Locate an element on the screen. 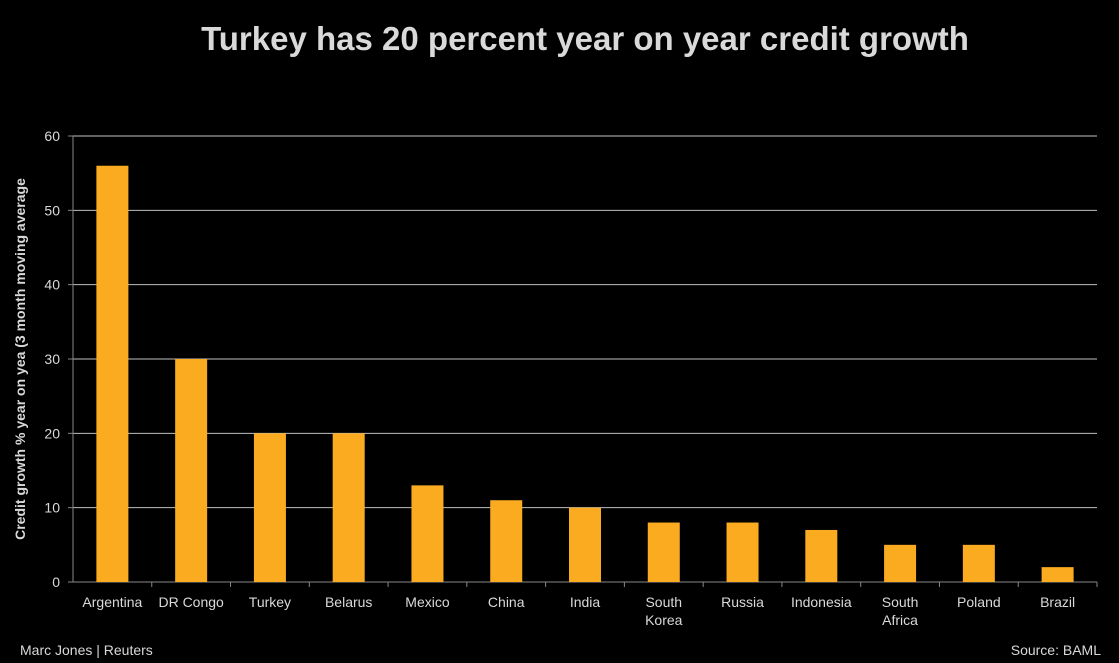 The height and width of the screenshot is (663, 1119). bar-indonesia is located at coordinates (821, 555).